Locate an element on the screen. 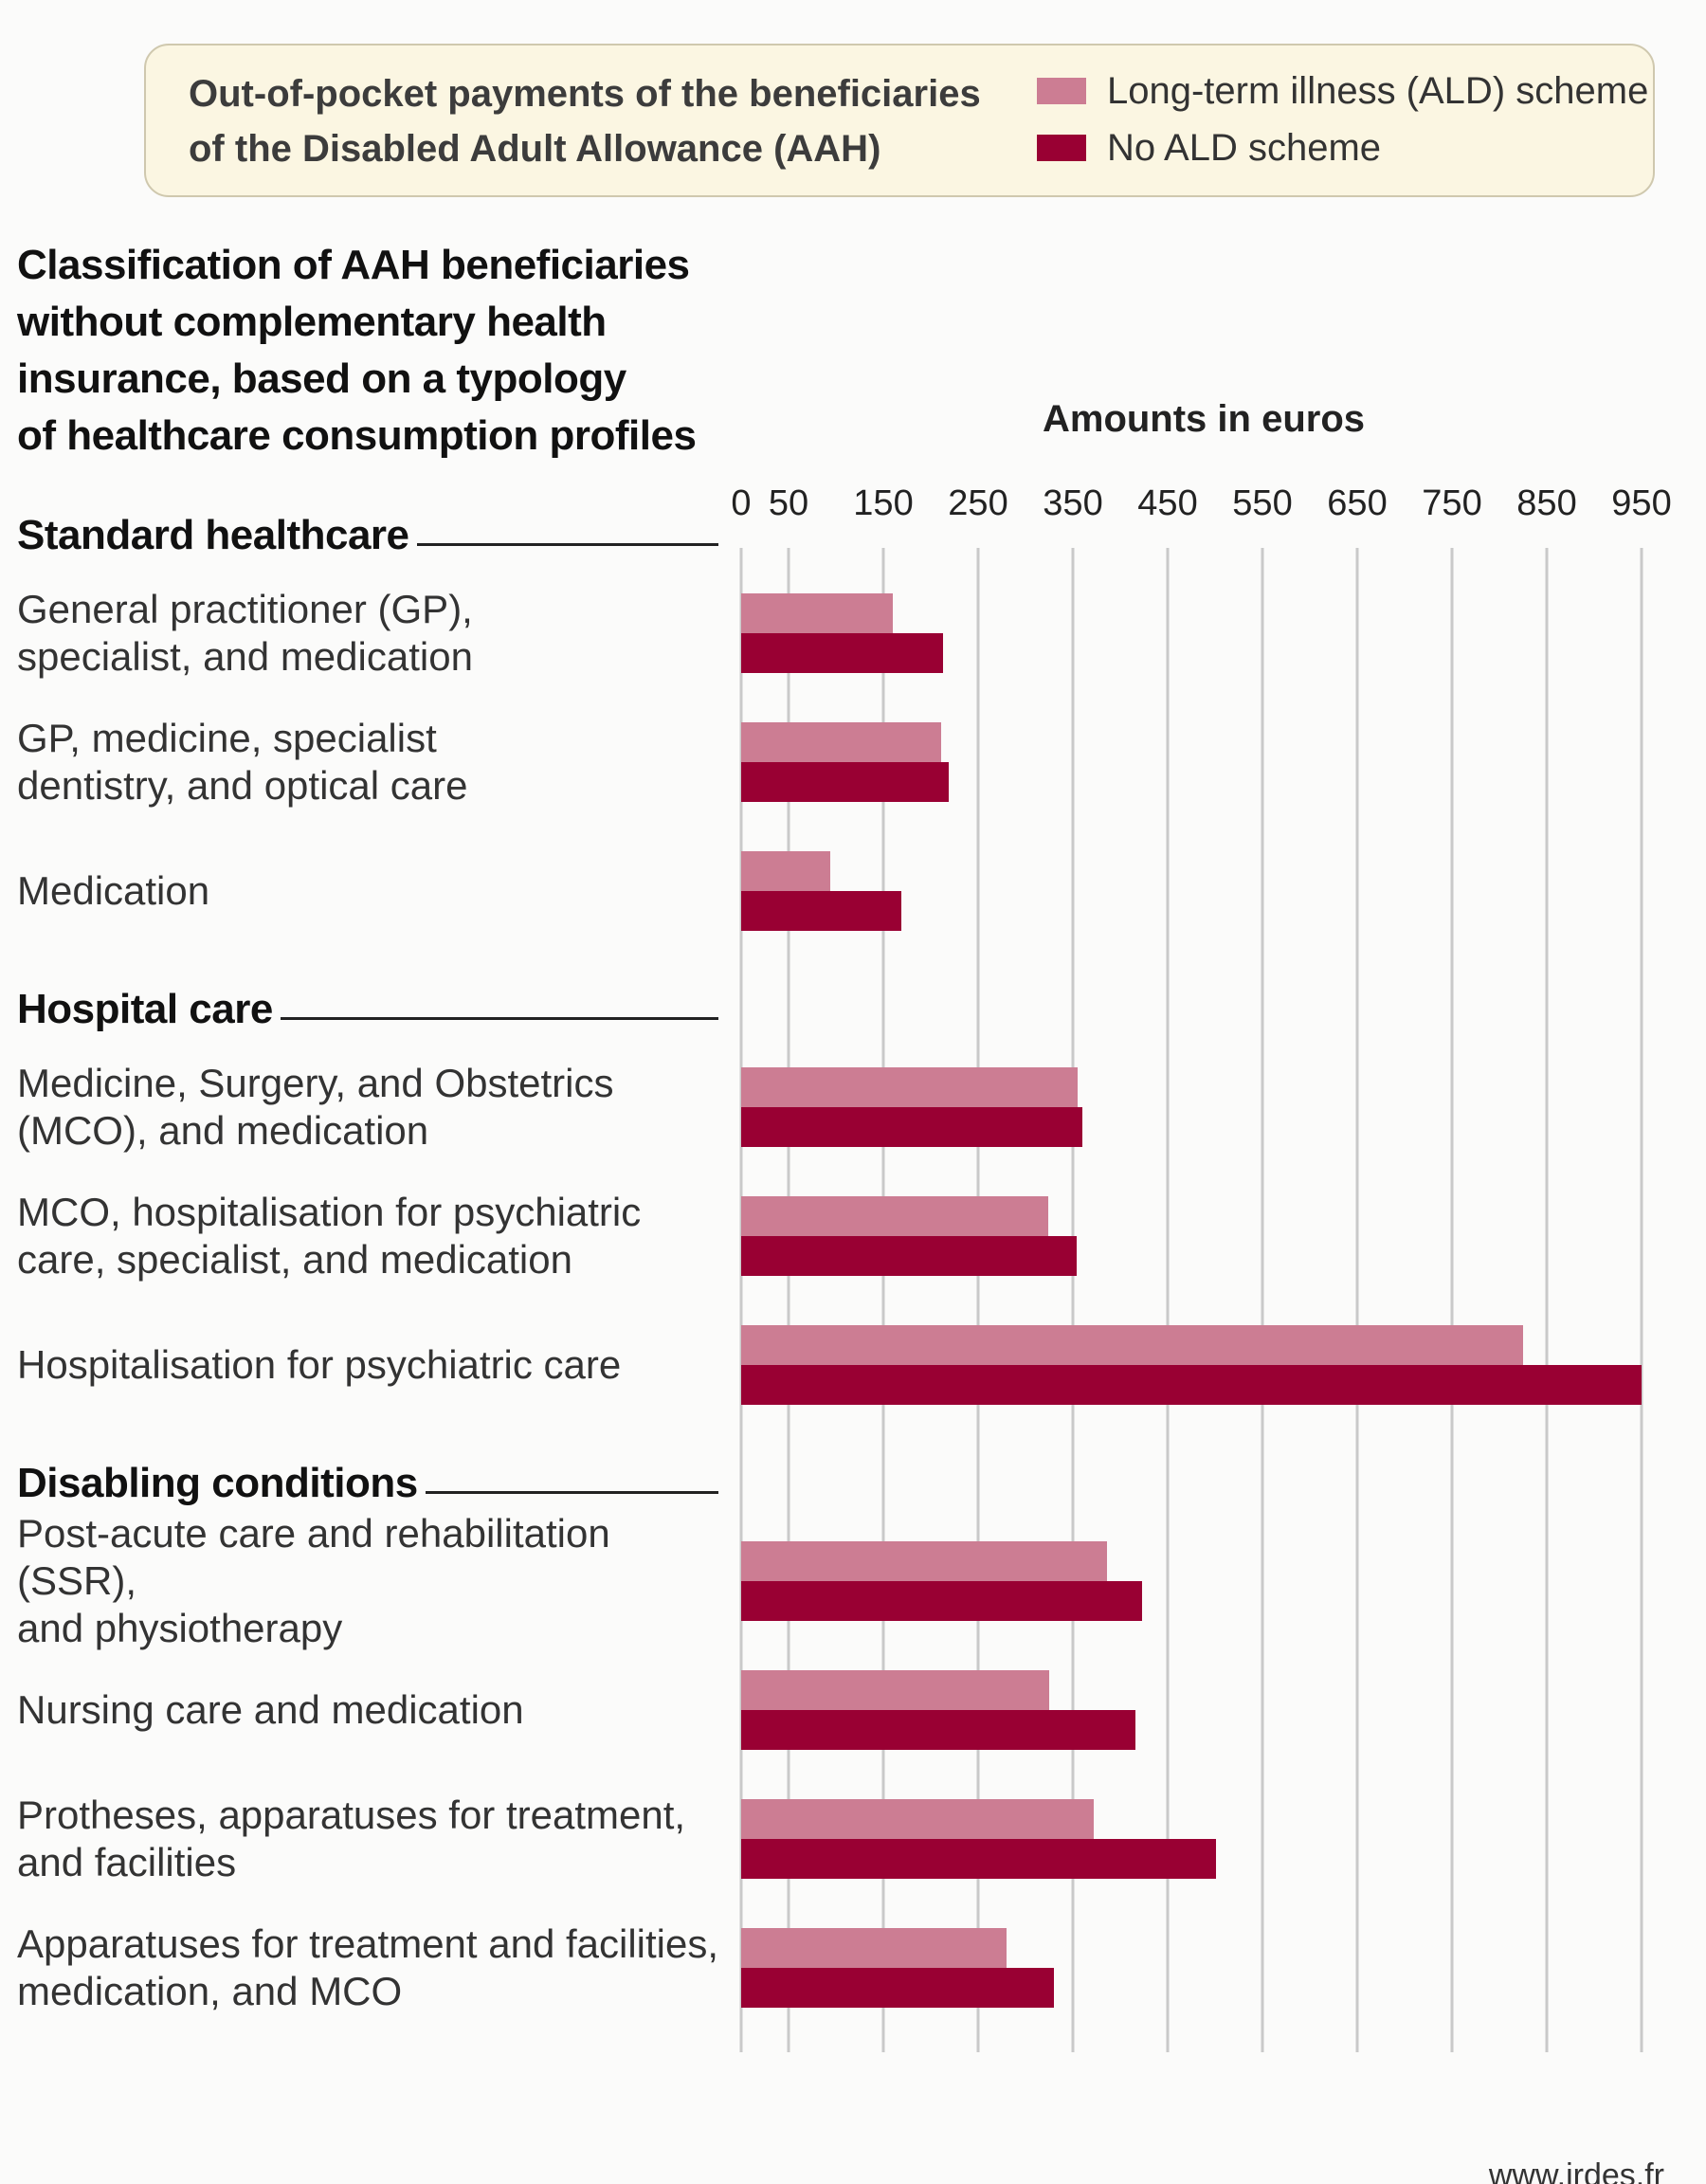 The height and width of the screenshot is (2184, 1706). tick-label-750: 750 is located at coordinates (1451, 503).